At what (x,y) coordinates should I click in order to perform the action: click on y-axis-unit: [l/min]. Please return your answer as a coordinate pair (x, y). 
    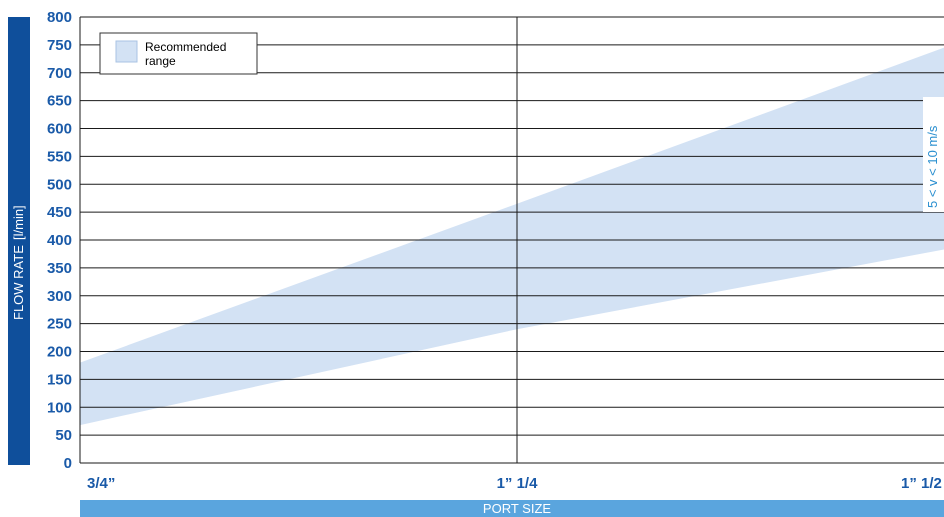
    Looking at the image, I should click on (18, 222).